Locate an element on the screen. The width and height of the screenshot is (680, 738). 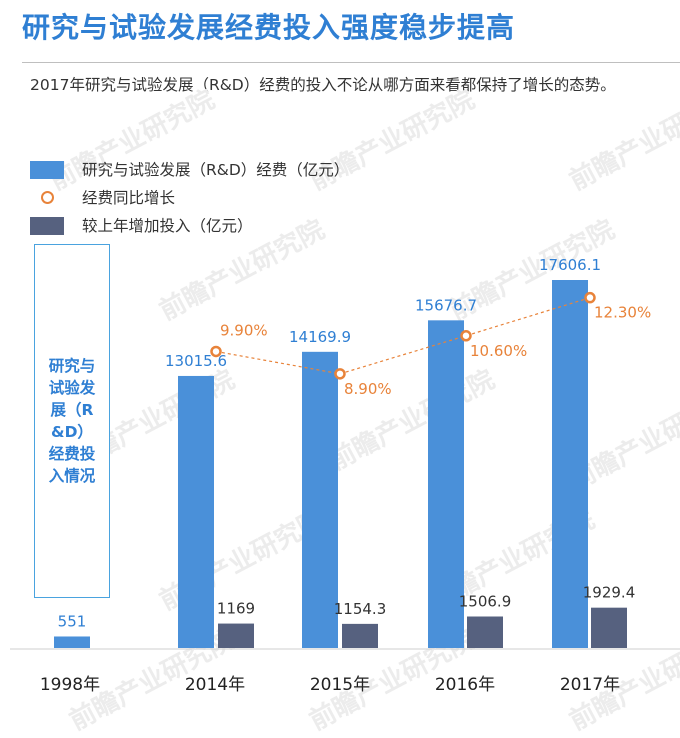
data-label-rd-funding: 551 is located at coordinates (72, 621).